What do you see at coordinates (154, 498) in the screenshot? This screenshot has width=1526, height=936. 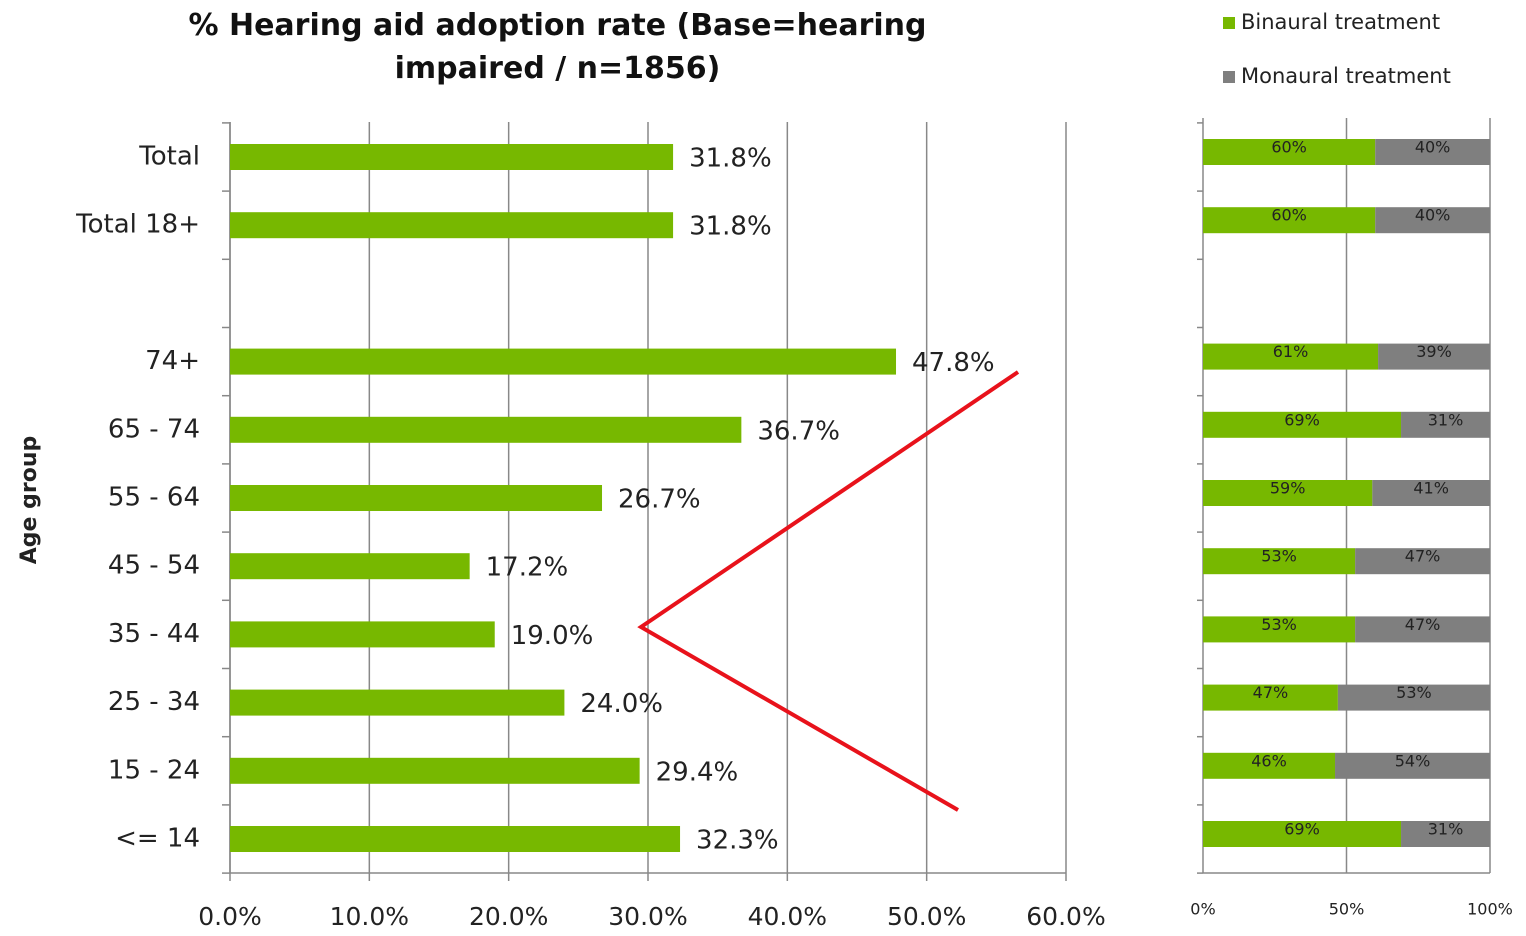 I see `y-tick-label: 55 - 64` at bounding box center [154, 498].